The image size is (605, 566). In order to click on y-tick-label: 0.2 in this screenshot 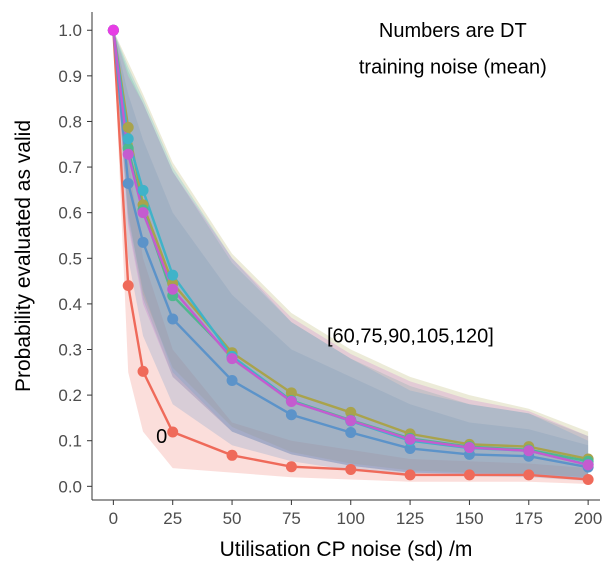, I will do `click(70, 395)`.